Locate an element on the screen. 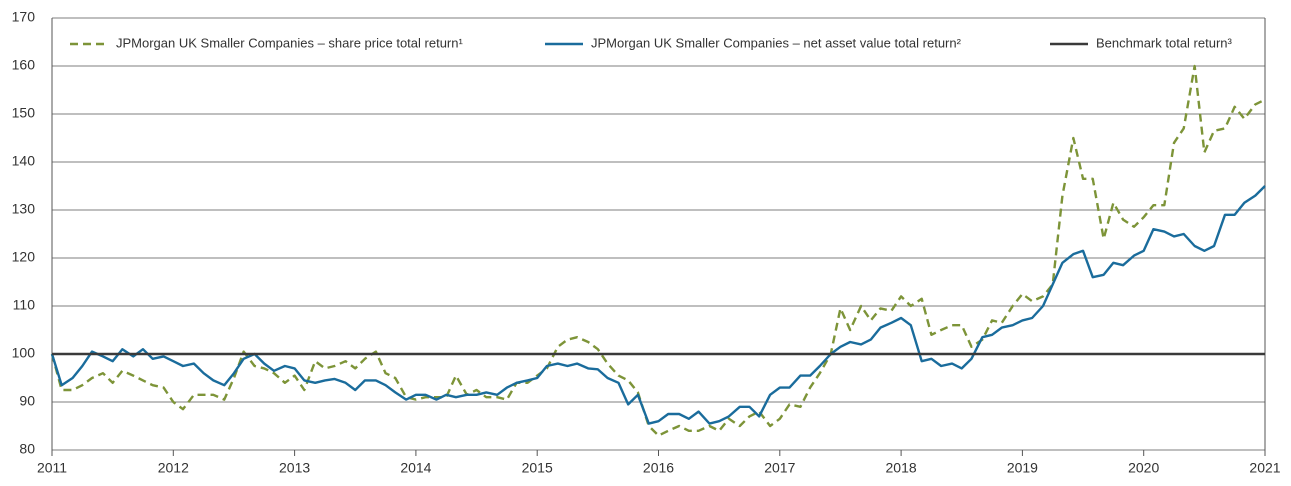 Image resolution: width=1291 pixels, height=486 pixels. y-tick-label: 150 is located at coordinates (24, 113).